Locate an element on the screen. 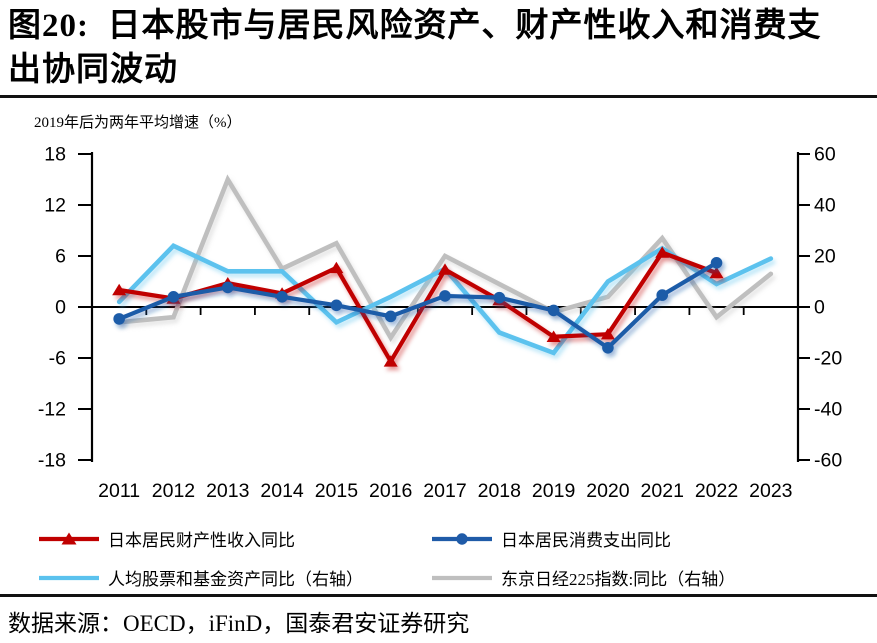 Image resolution: width=877 pixels, height=643 pixels. right-axis-tick-label: -60 is located at coordinates (828, 461).